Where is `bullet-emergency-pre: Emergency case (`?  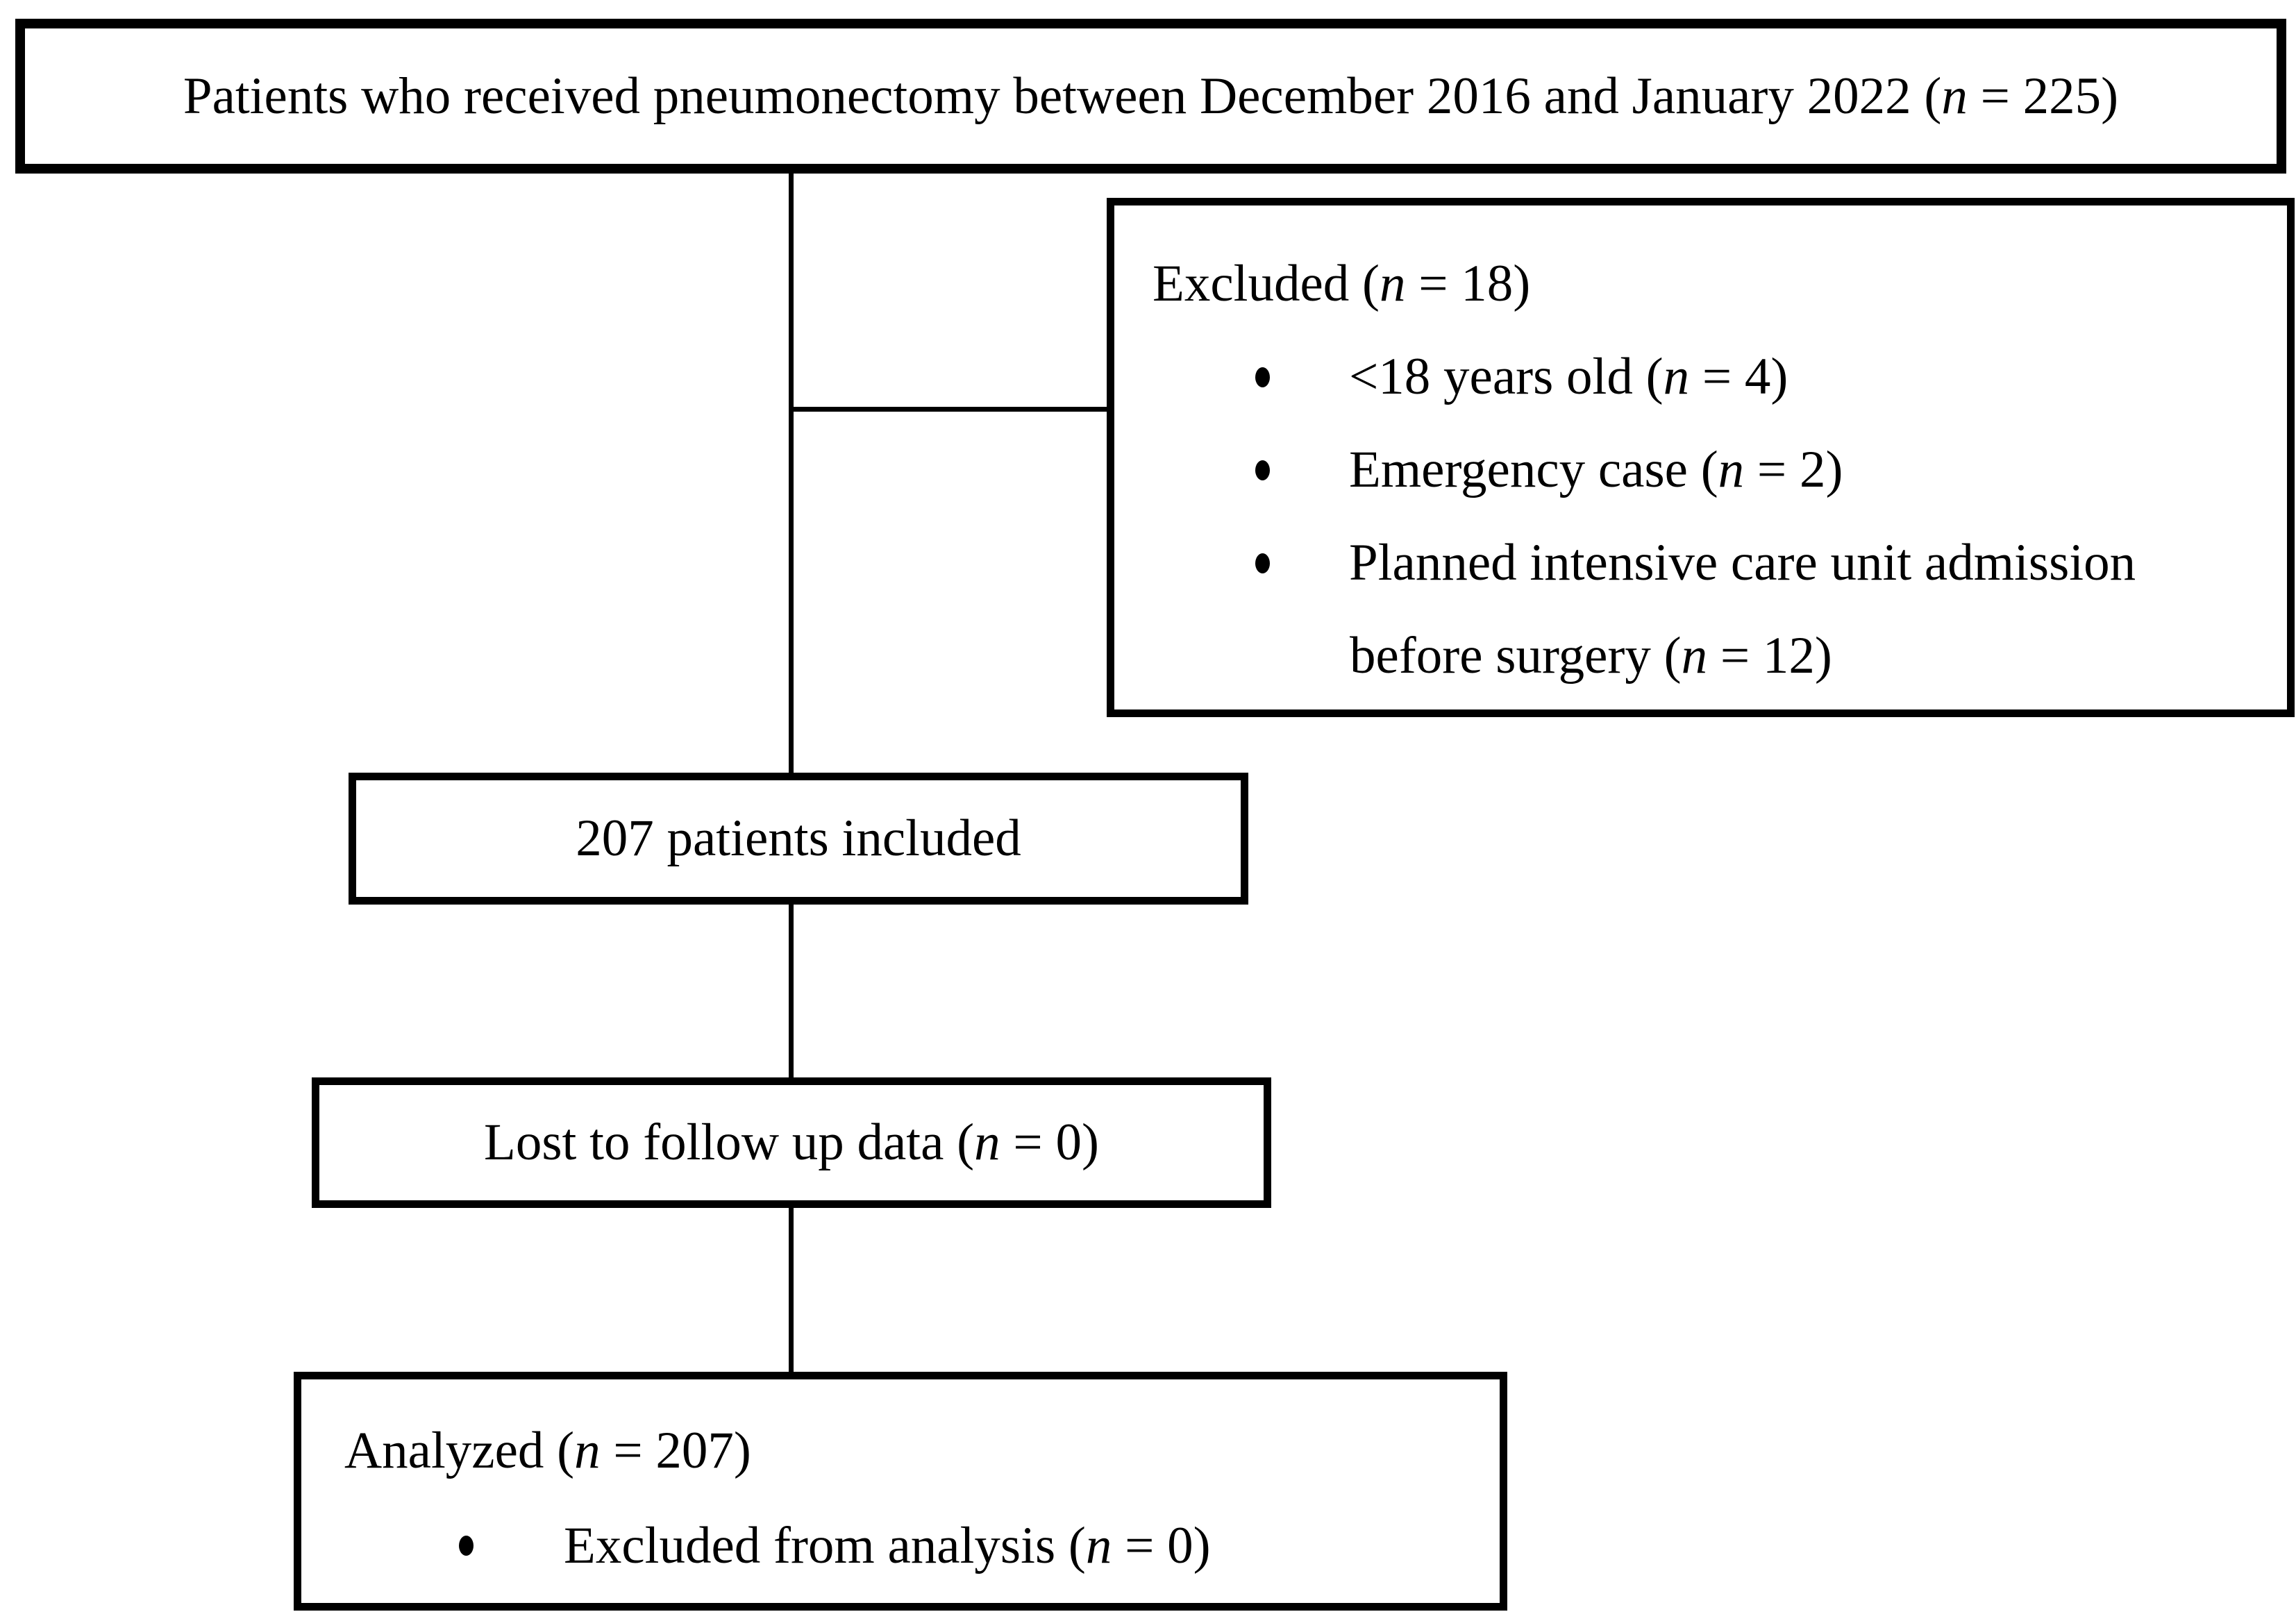 bullet-emergency-pre: Emergency case ( is located at coordinates (1533, 470).